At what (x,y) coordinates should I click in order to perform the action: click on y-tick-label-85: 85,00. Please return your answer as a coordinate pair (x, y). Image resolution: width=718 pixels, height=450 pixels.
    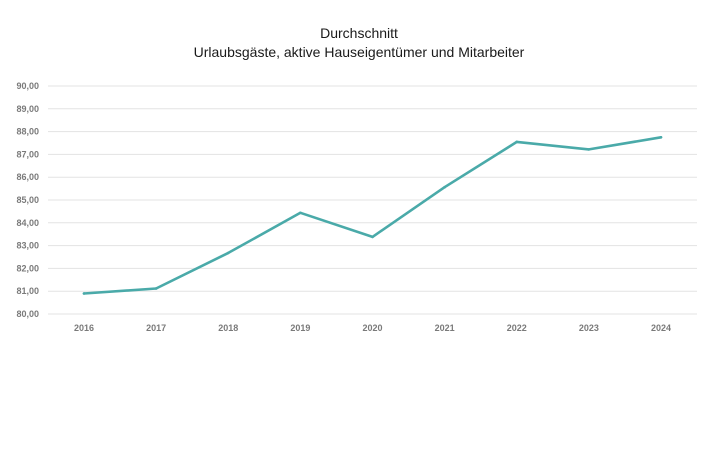
    Looking at the image, I should click on (27, 200).